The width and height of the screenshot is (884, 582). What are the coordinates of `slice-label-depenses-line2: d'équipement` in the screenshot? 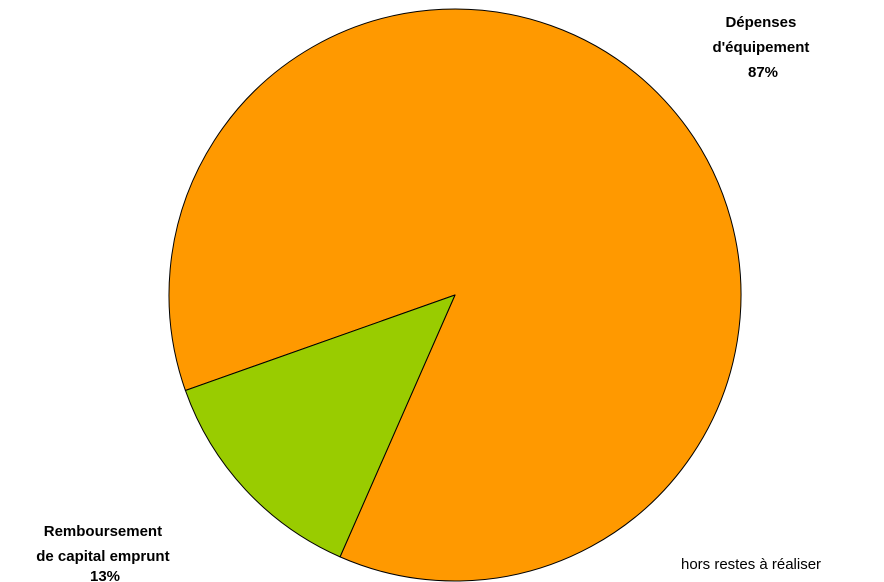 It's located at (760, 47).